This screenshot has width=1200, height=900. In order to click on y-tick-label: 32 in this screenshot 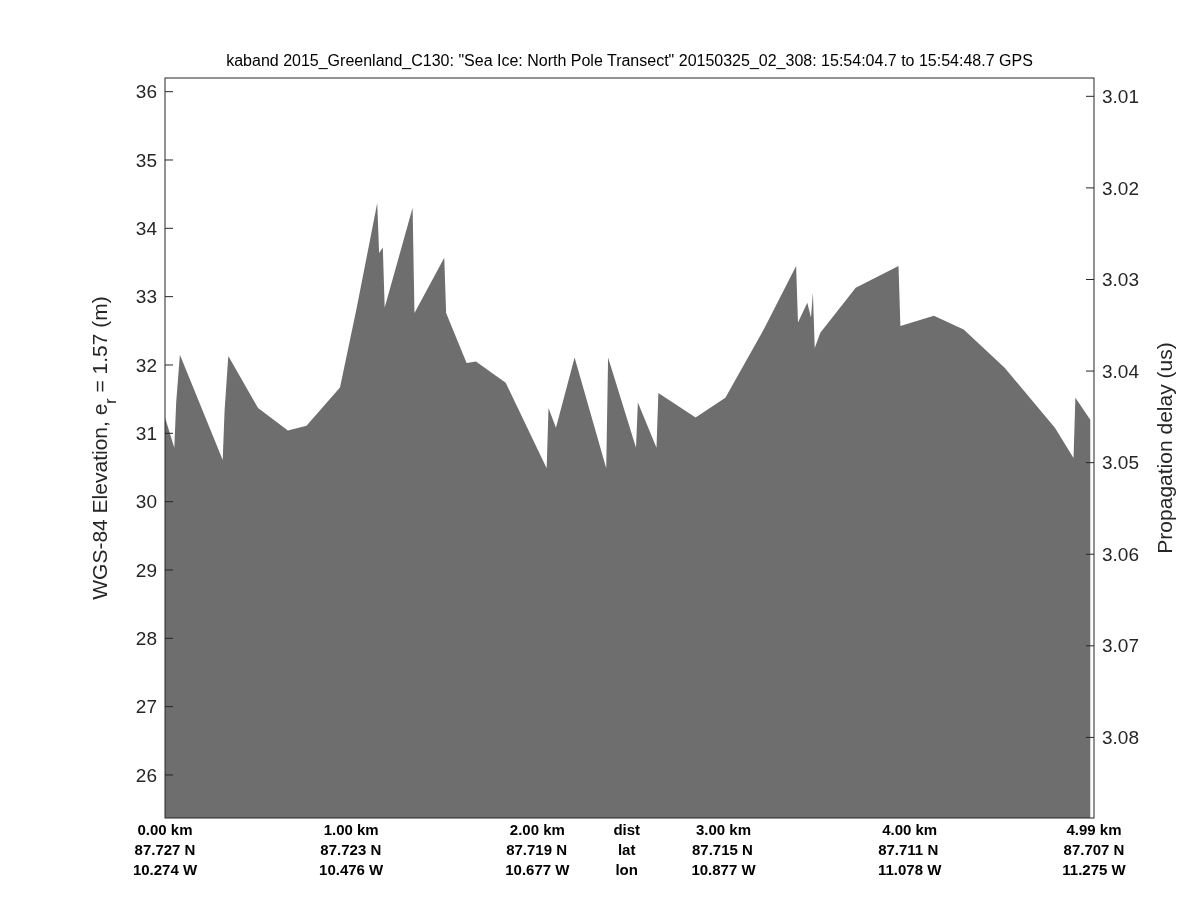, I will do `click(146, 365)`.